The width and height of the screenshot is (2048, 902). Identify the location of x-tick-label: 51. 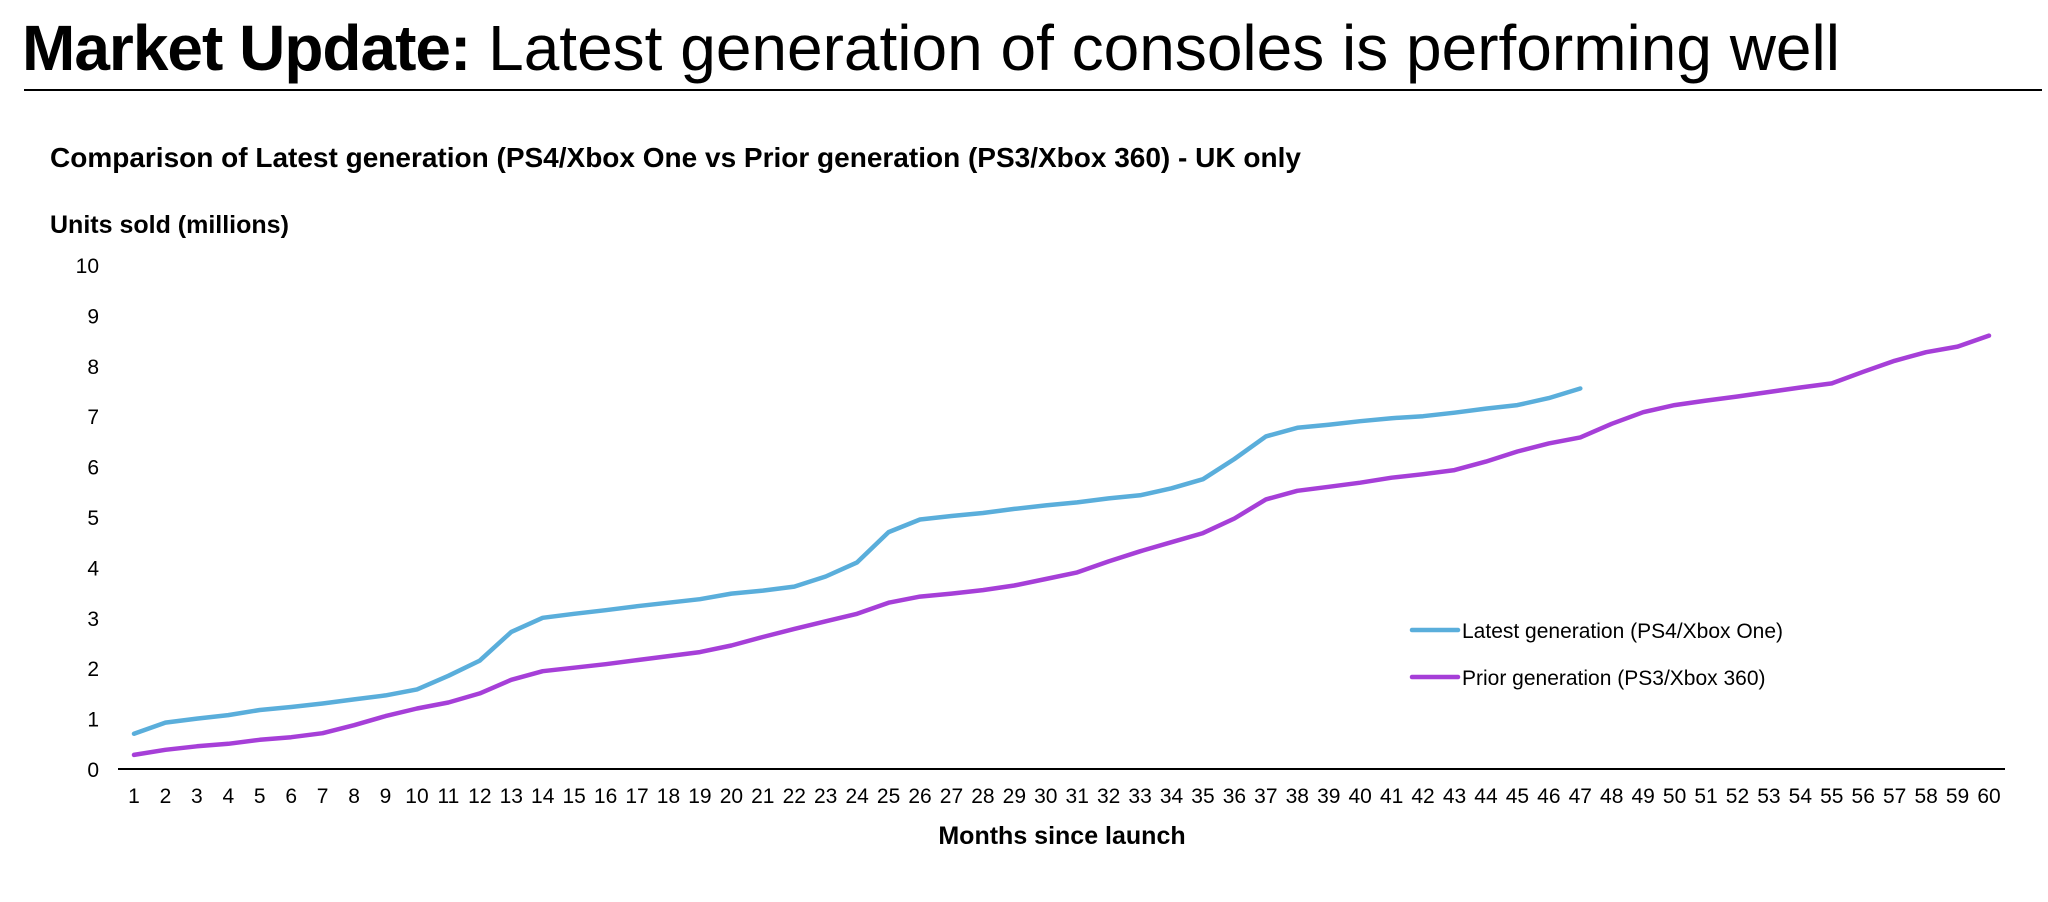
(1705, 796).